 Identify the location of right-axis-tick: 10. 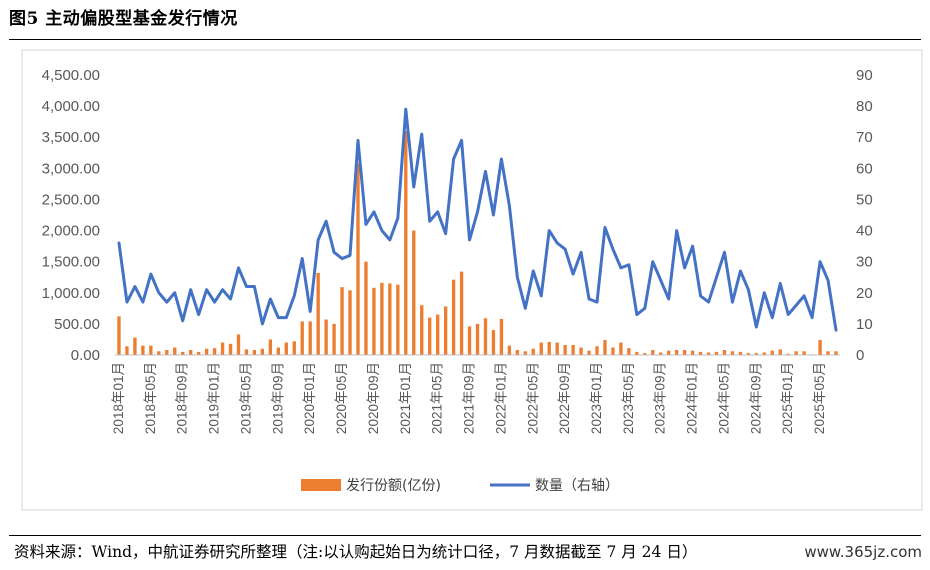
(864, 324).